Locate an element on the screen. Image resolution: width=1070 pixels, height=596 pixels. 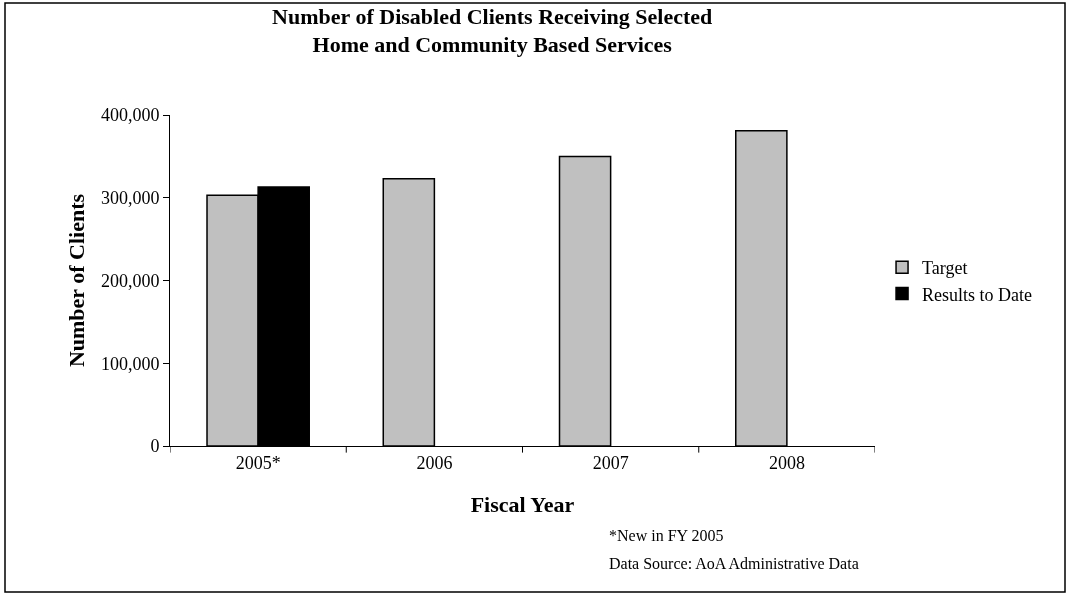
legend-label: Target is located at coordinates (945, 268).